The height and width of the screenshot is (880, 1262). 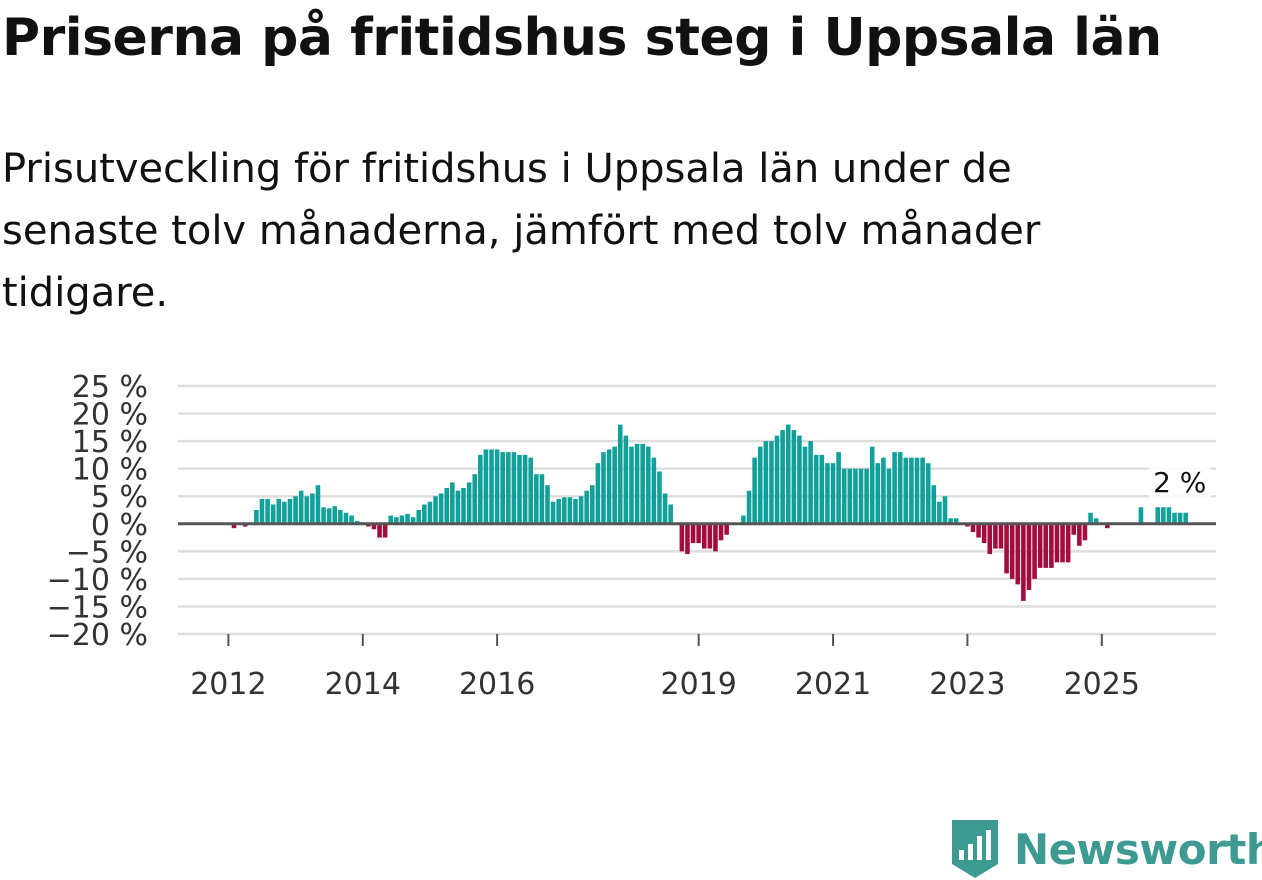 What do you see at coordinates (107, 552) in the screenshot?
I see `y-tick-label: −5 %` at bounding box center [107, 552].